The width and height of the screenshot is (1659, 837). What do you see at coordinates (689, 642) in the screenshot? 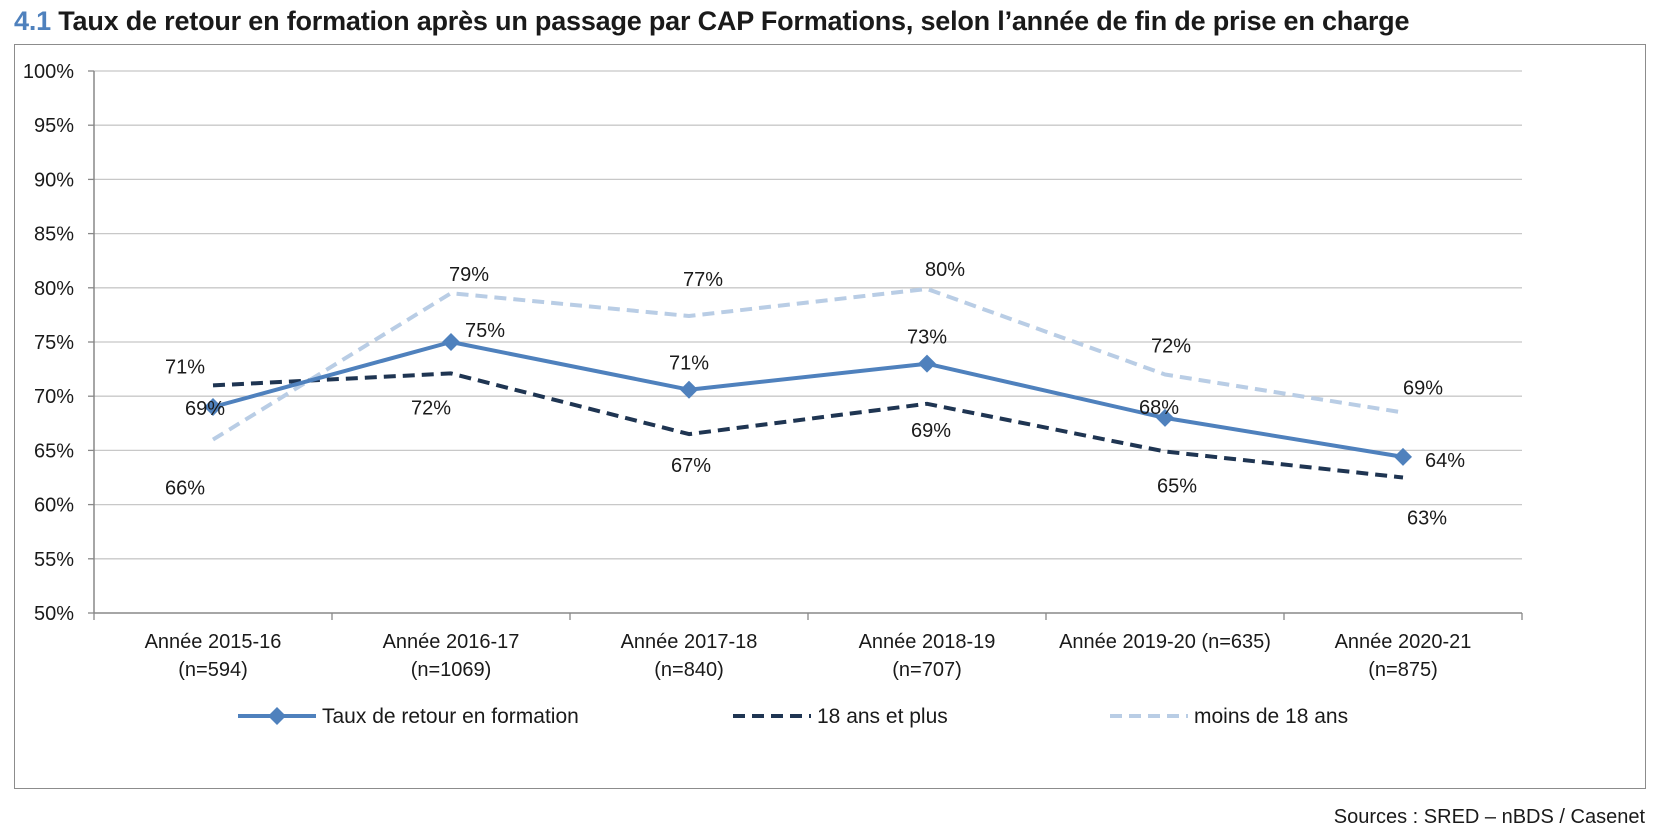
I see `x-tick-label: Année 2017-18` at bounding box center [689, 642].